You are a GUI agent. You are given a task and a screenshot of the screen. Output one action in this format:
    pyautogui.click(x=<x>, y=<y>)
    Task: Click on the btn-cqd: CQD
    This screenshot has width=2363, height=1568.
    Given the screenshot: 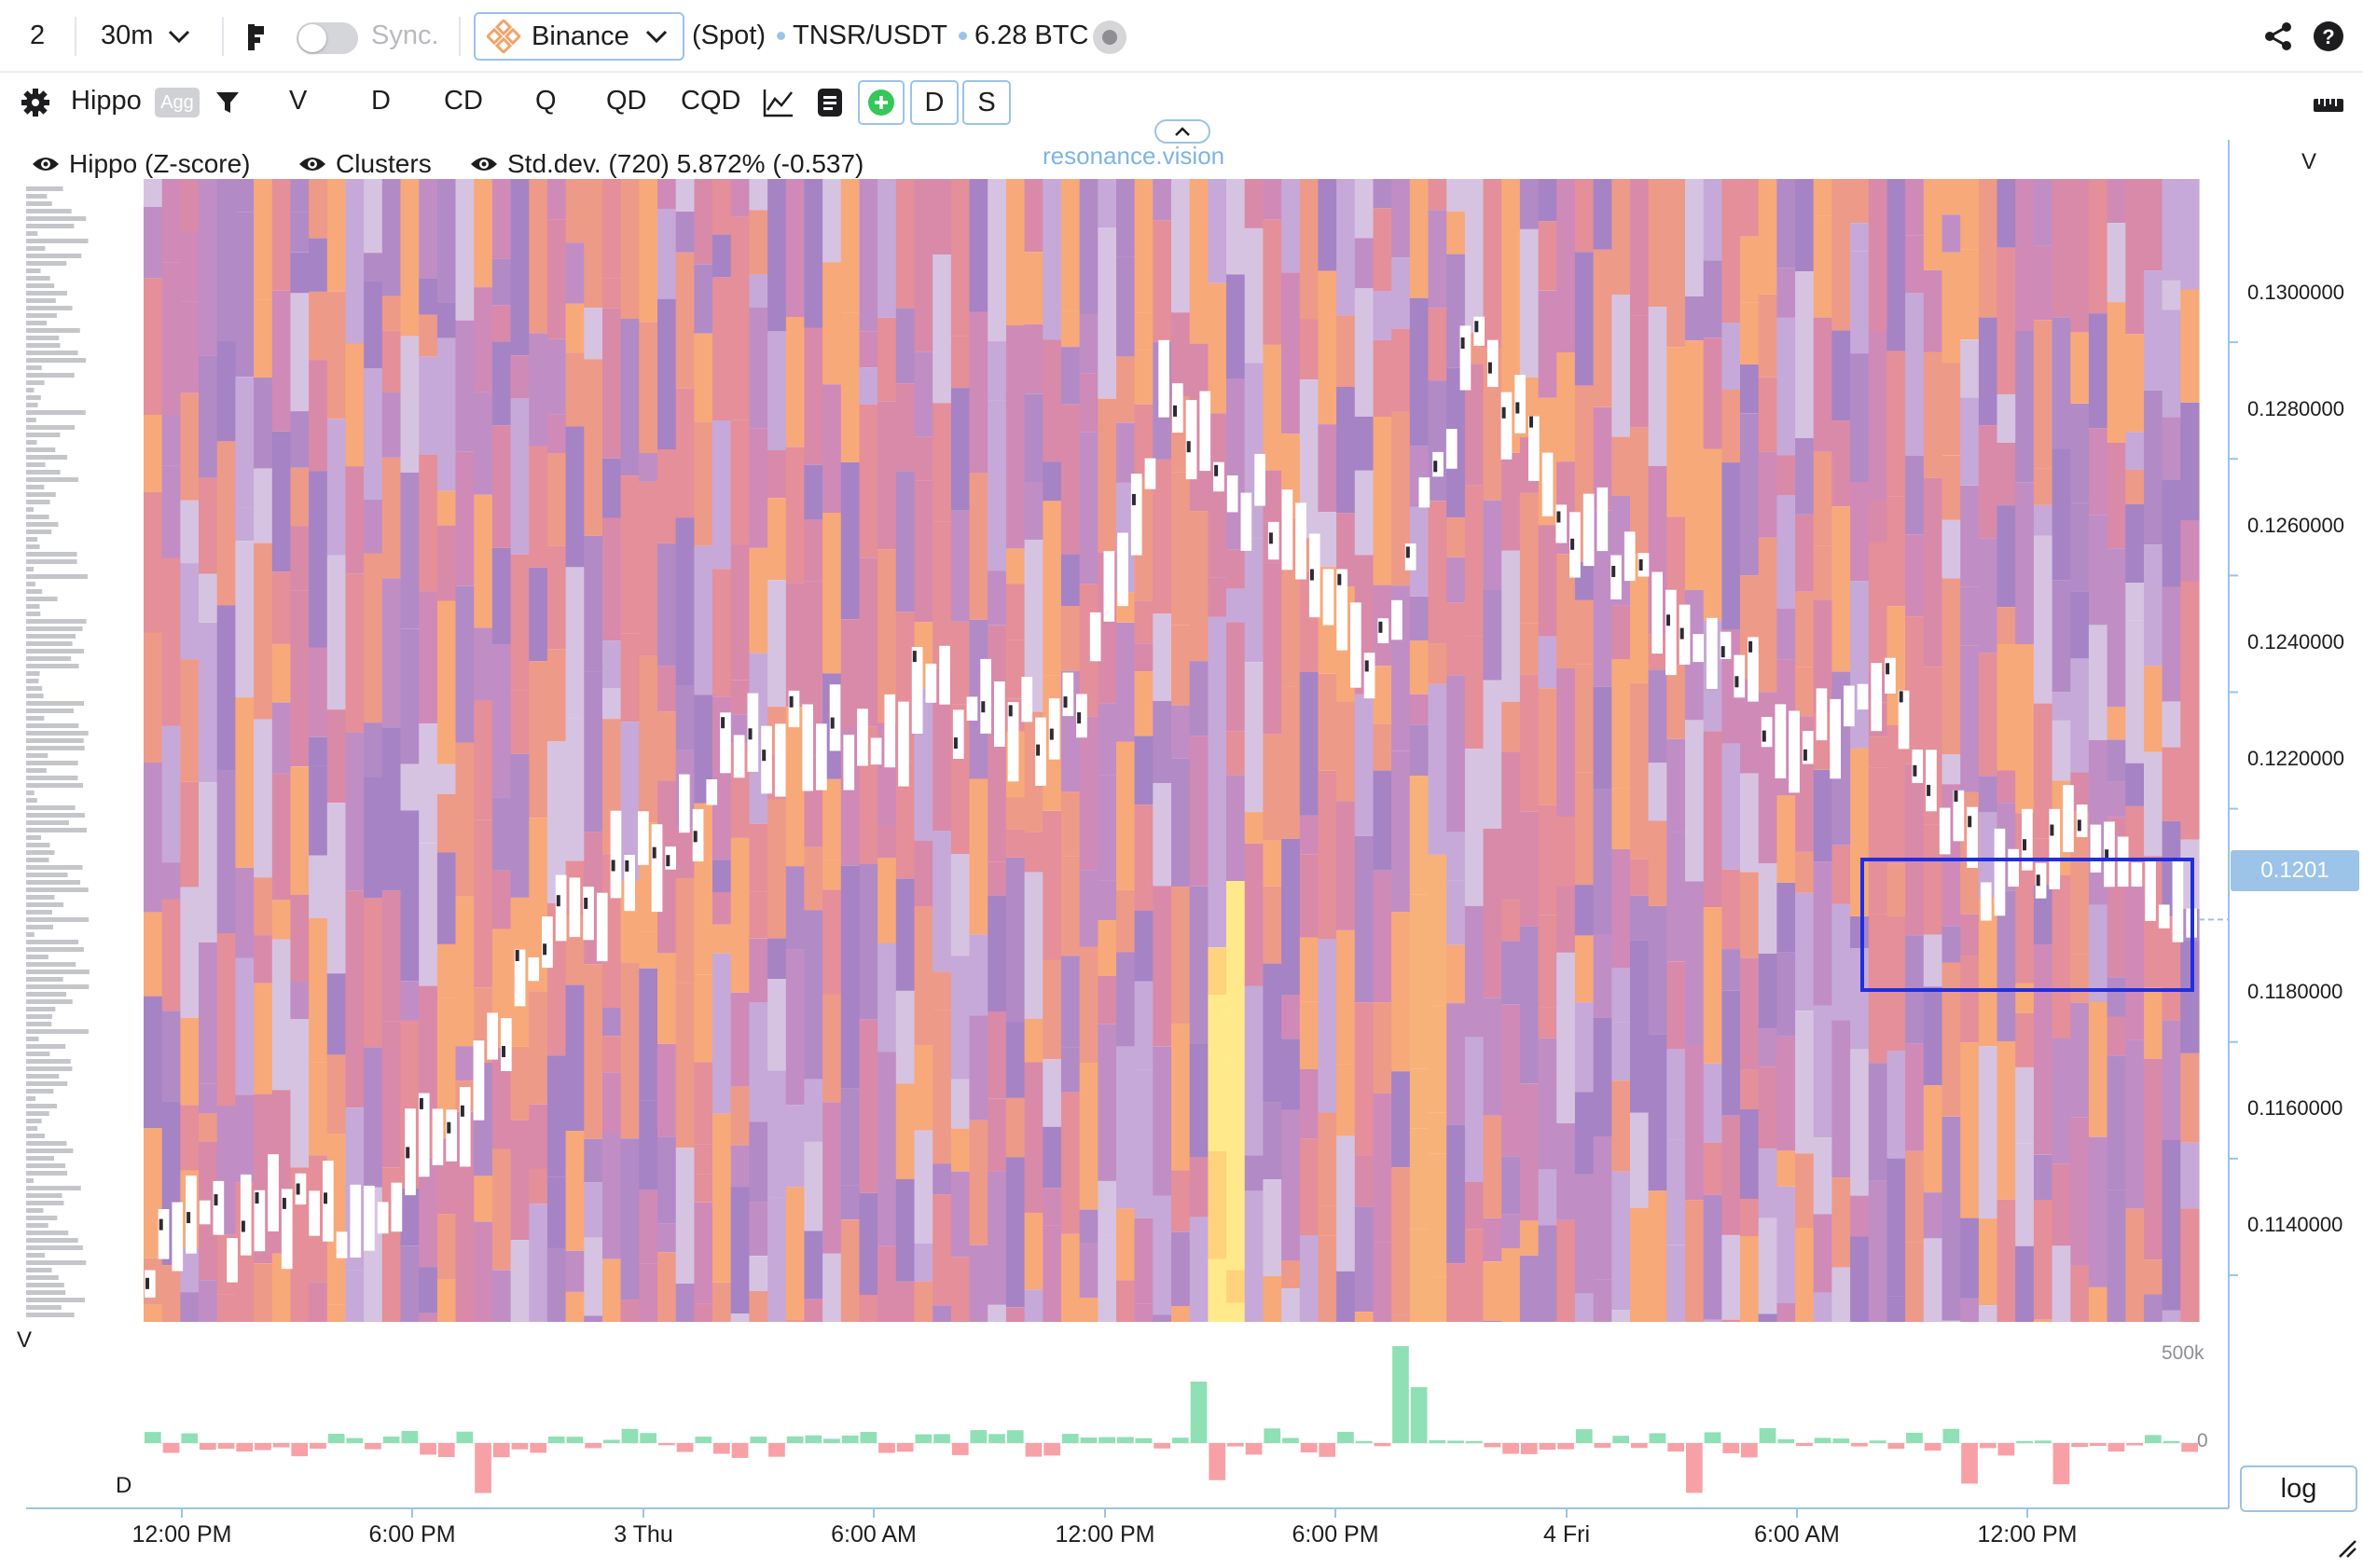 What is the action you would take?
    pyautogui.click(x=711, y=101)
    